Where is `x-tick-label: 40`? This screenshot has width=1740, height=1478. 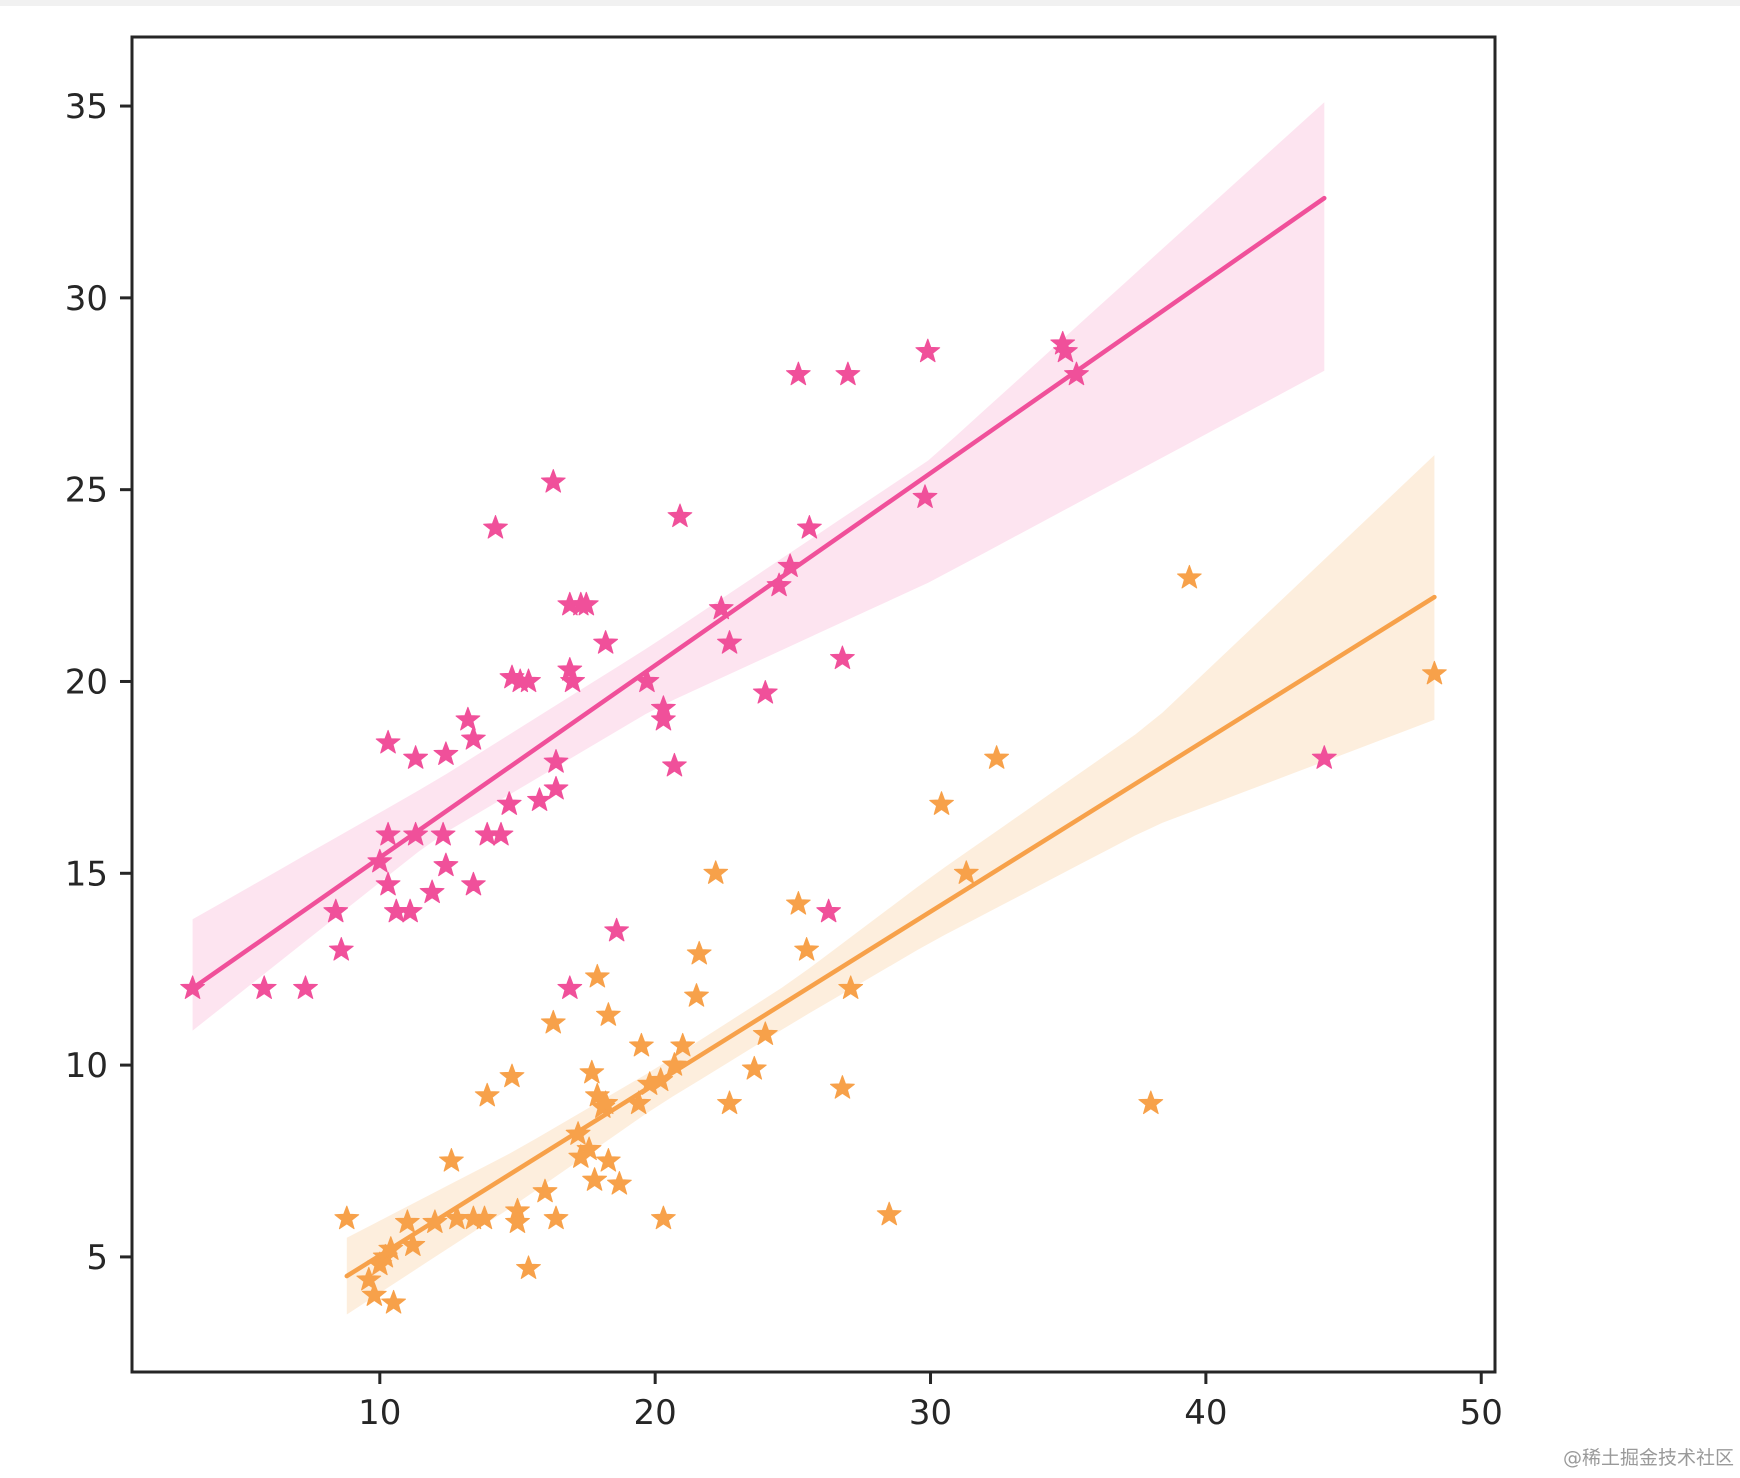
x-tick-label: 40 is located at coordinates (1205, 1413).